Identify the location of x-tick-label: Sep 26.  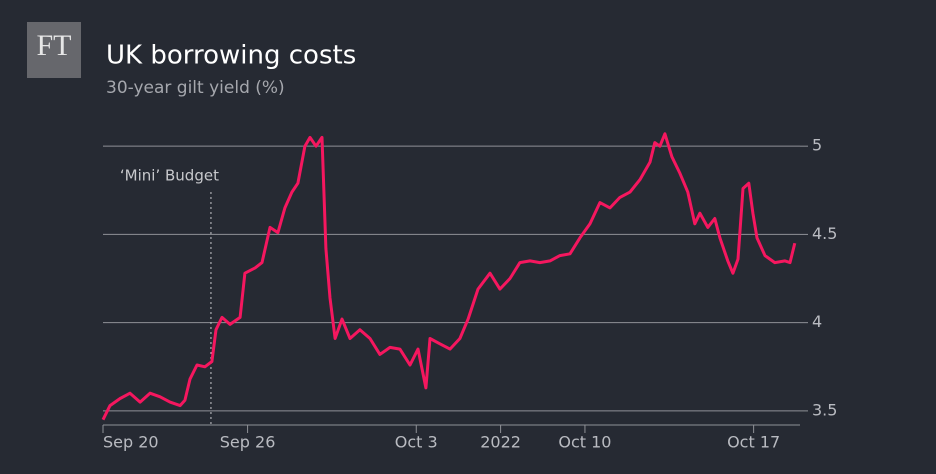
(248, 442).